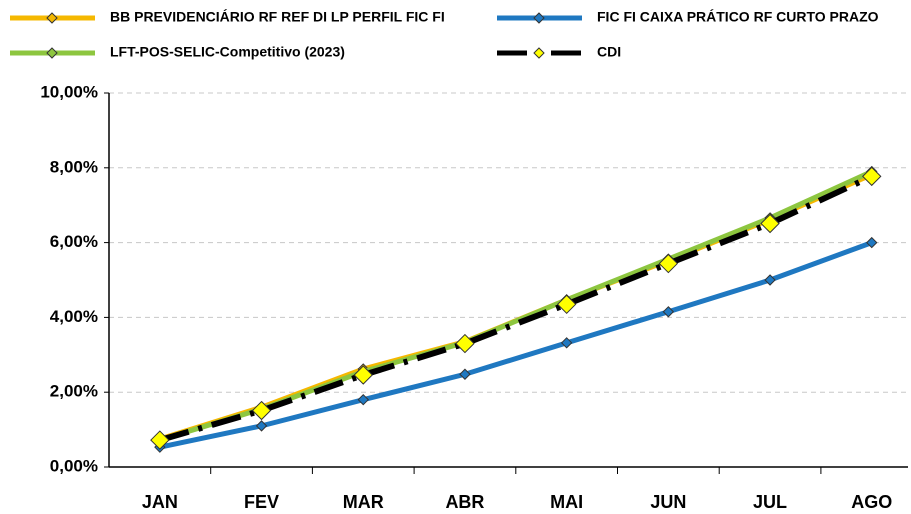  I want to click on y-tick-label: 4,00%, so click(74, 316).